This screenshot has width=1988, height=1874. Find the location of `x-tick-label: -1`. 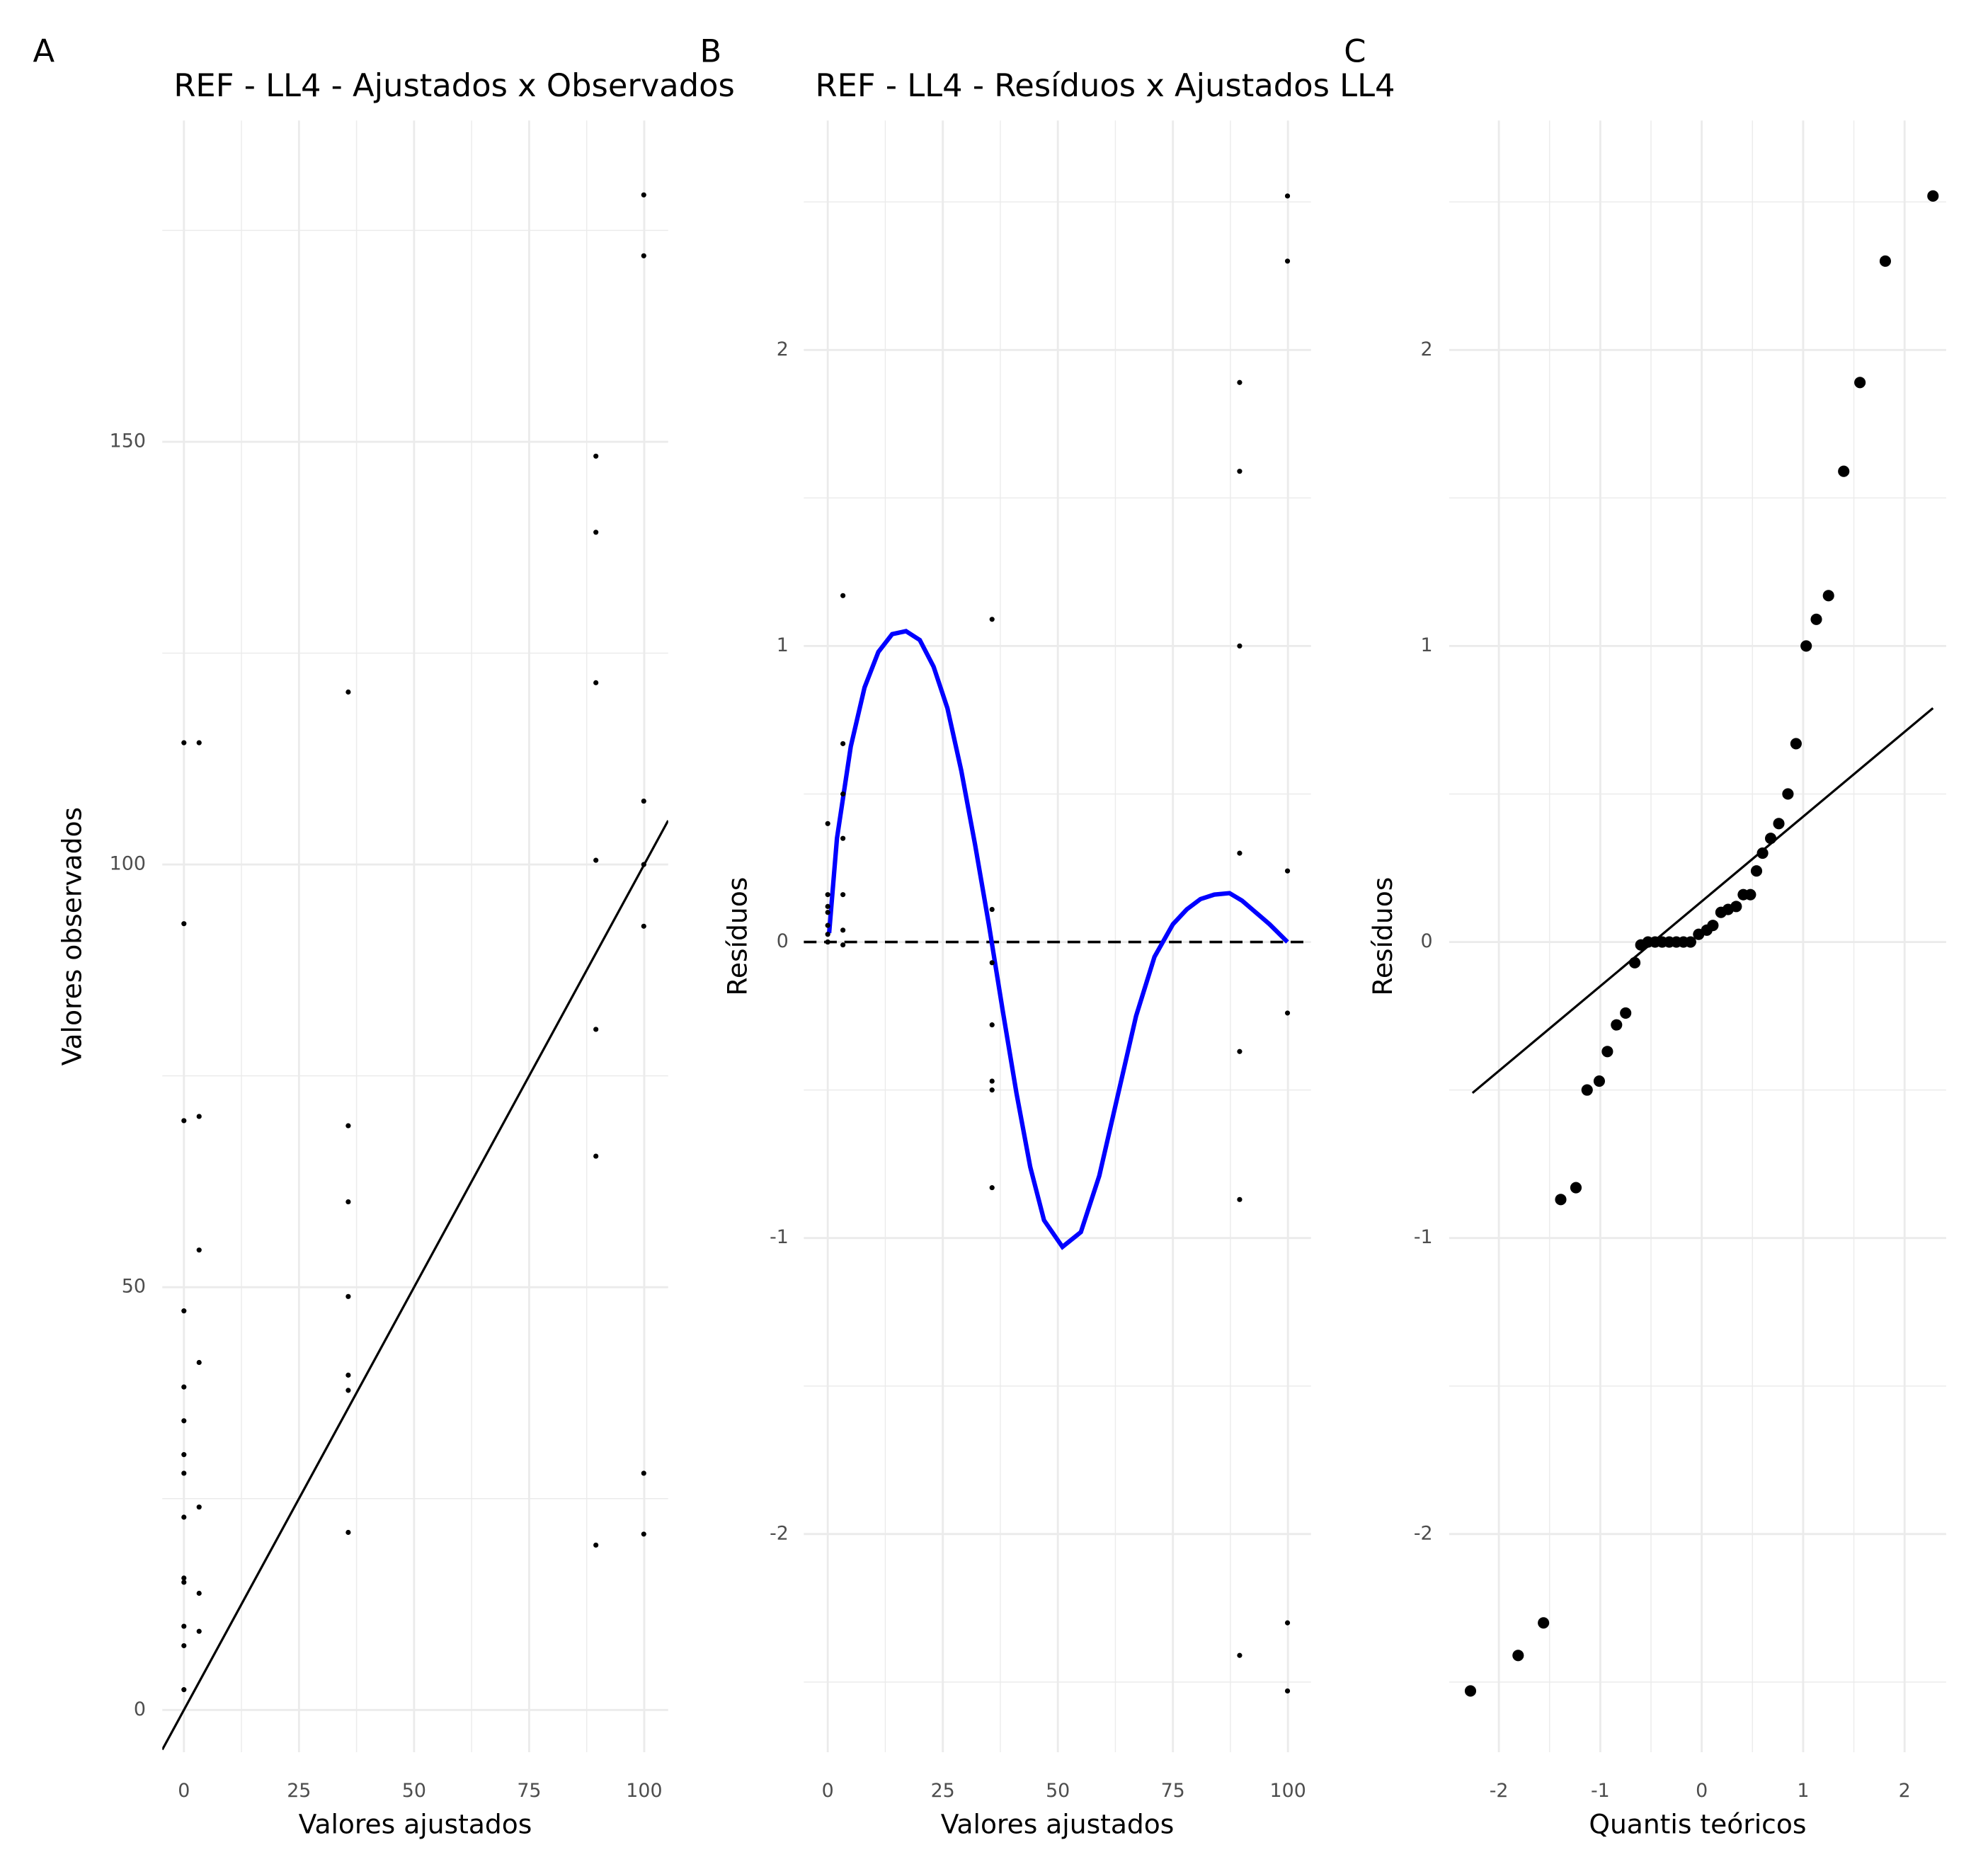

x-tick-label: -1 is located at coordinates (1600, 1791).